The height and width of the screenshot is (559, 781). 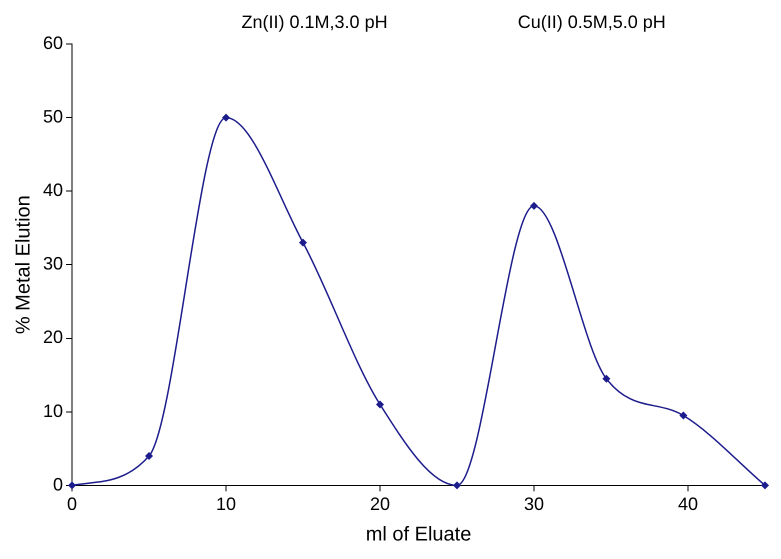 I want to click on y-tick-label: 20, so click(x=53, y=337).